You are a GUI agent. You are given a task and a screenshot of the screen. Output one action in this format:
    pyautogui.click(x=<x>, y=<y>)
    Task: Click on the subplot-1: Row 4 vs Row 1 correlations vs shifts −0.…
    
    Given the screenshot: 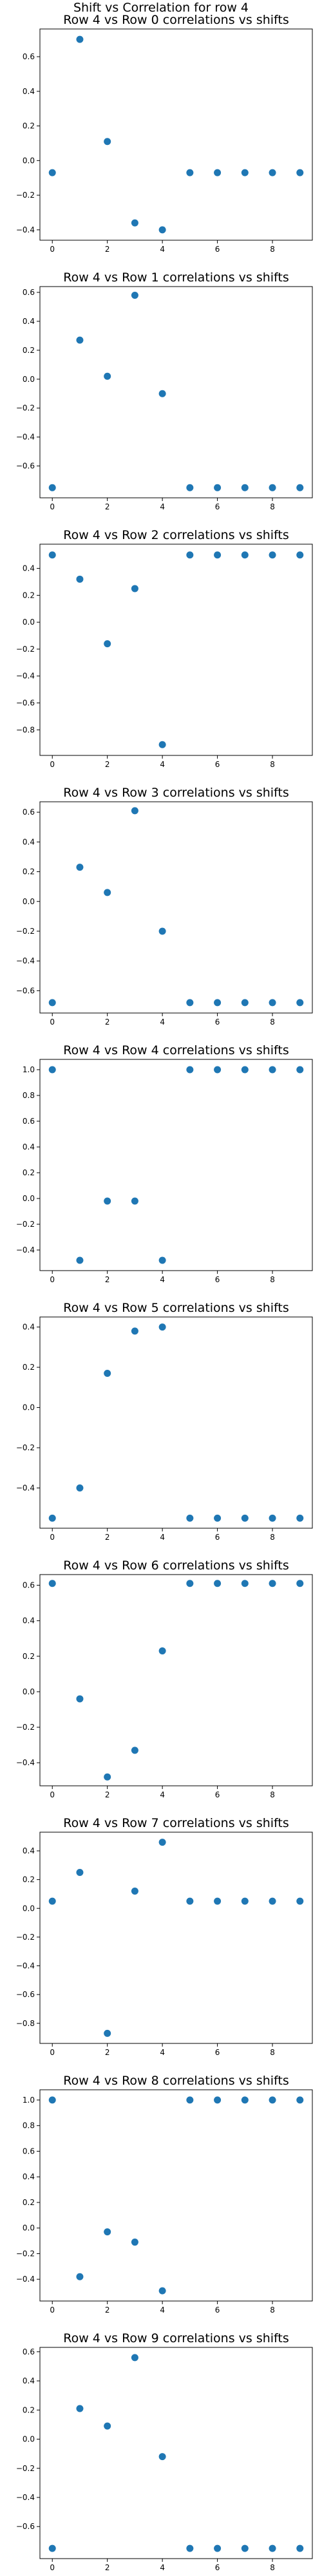 What is the action you would take?
    pyautogui.click(x=164, y=390)
    